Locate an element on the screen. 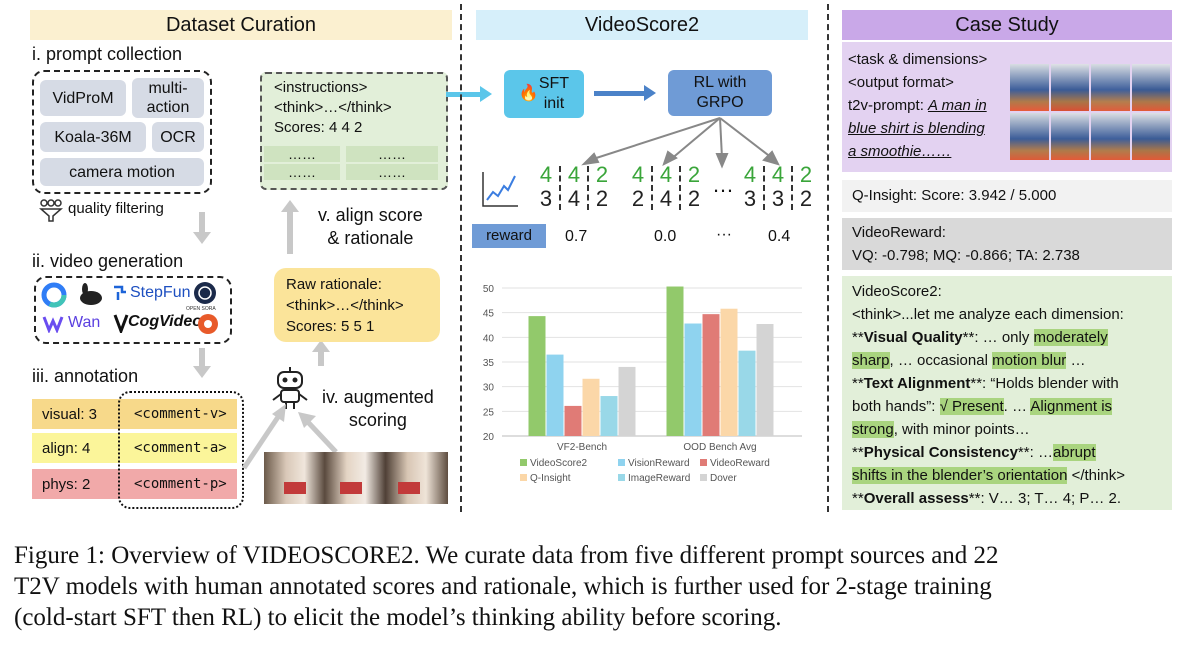  annotation-phys: phys: 2 <comment-p> is located at coordinates (134, 484).